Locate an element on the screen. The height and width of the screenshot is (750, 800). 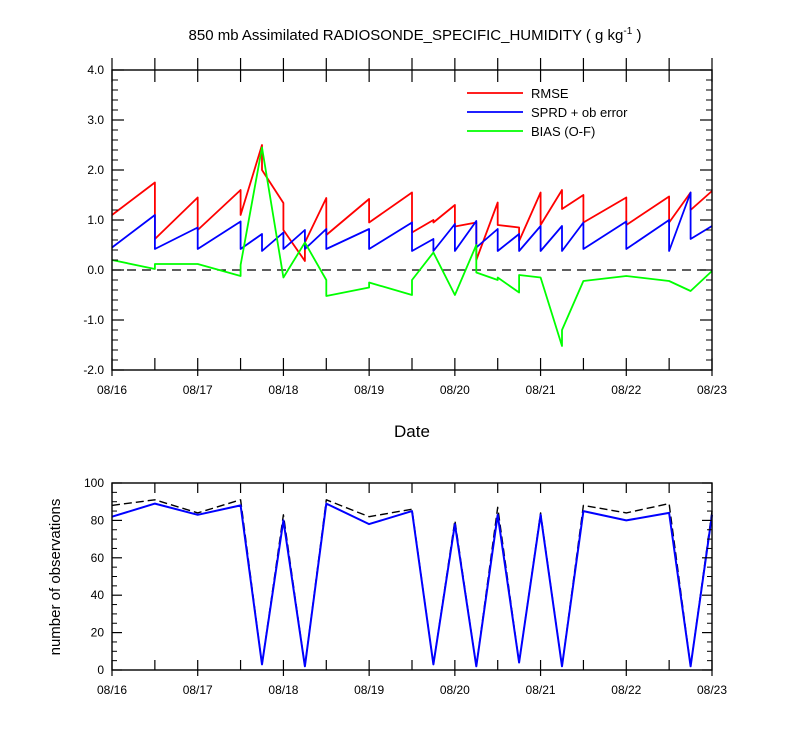
y-axis-title: number of observations is located at coordinates (55, 577).